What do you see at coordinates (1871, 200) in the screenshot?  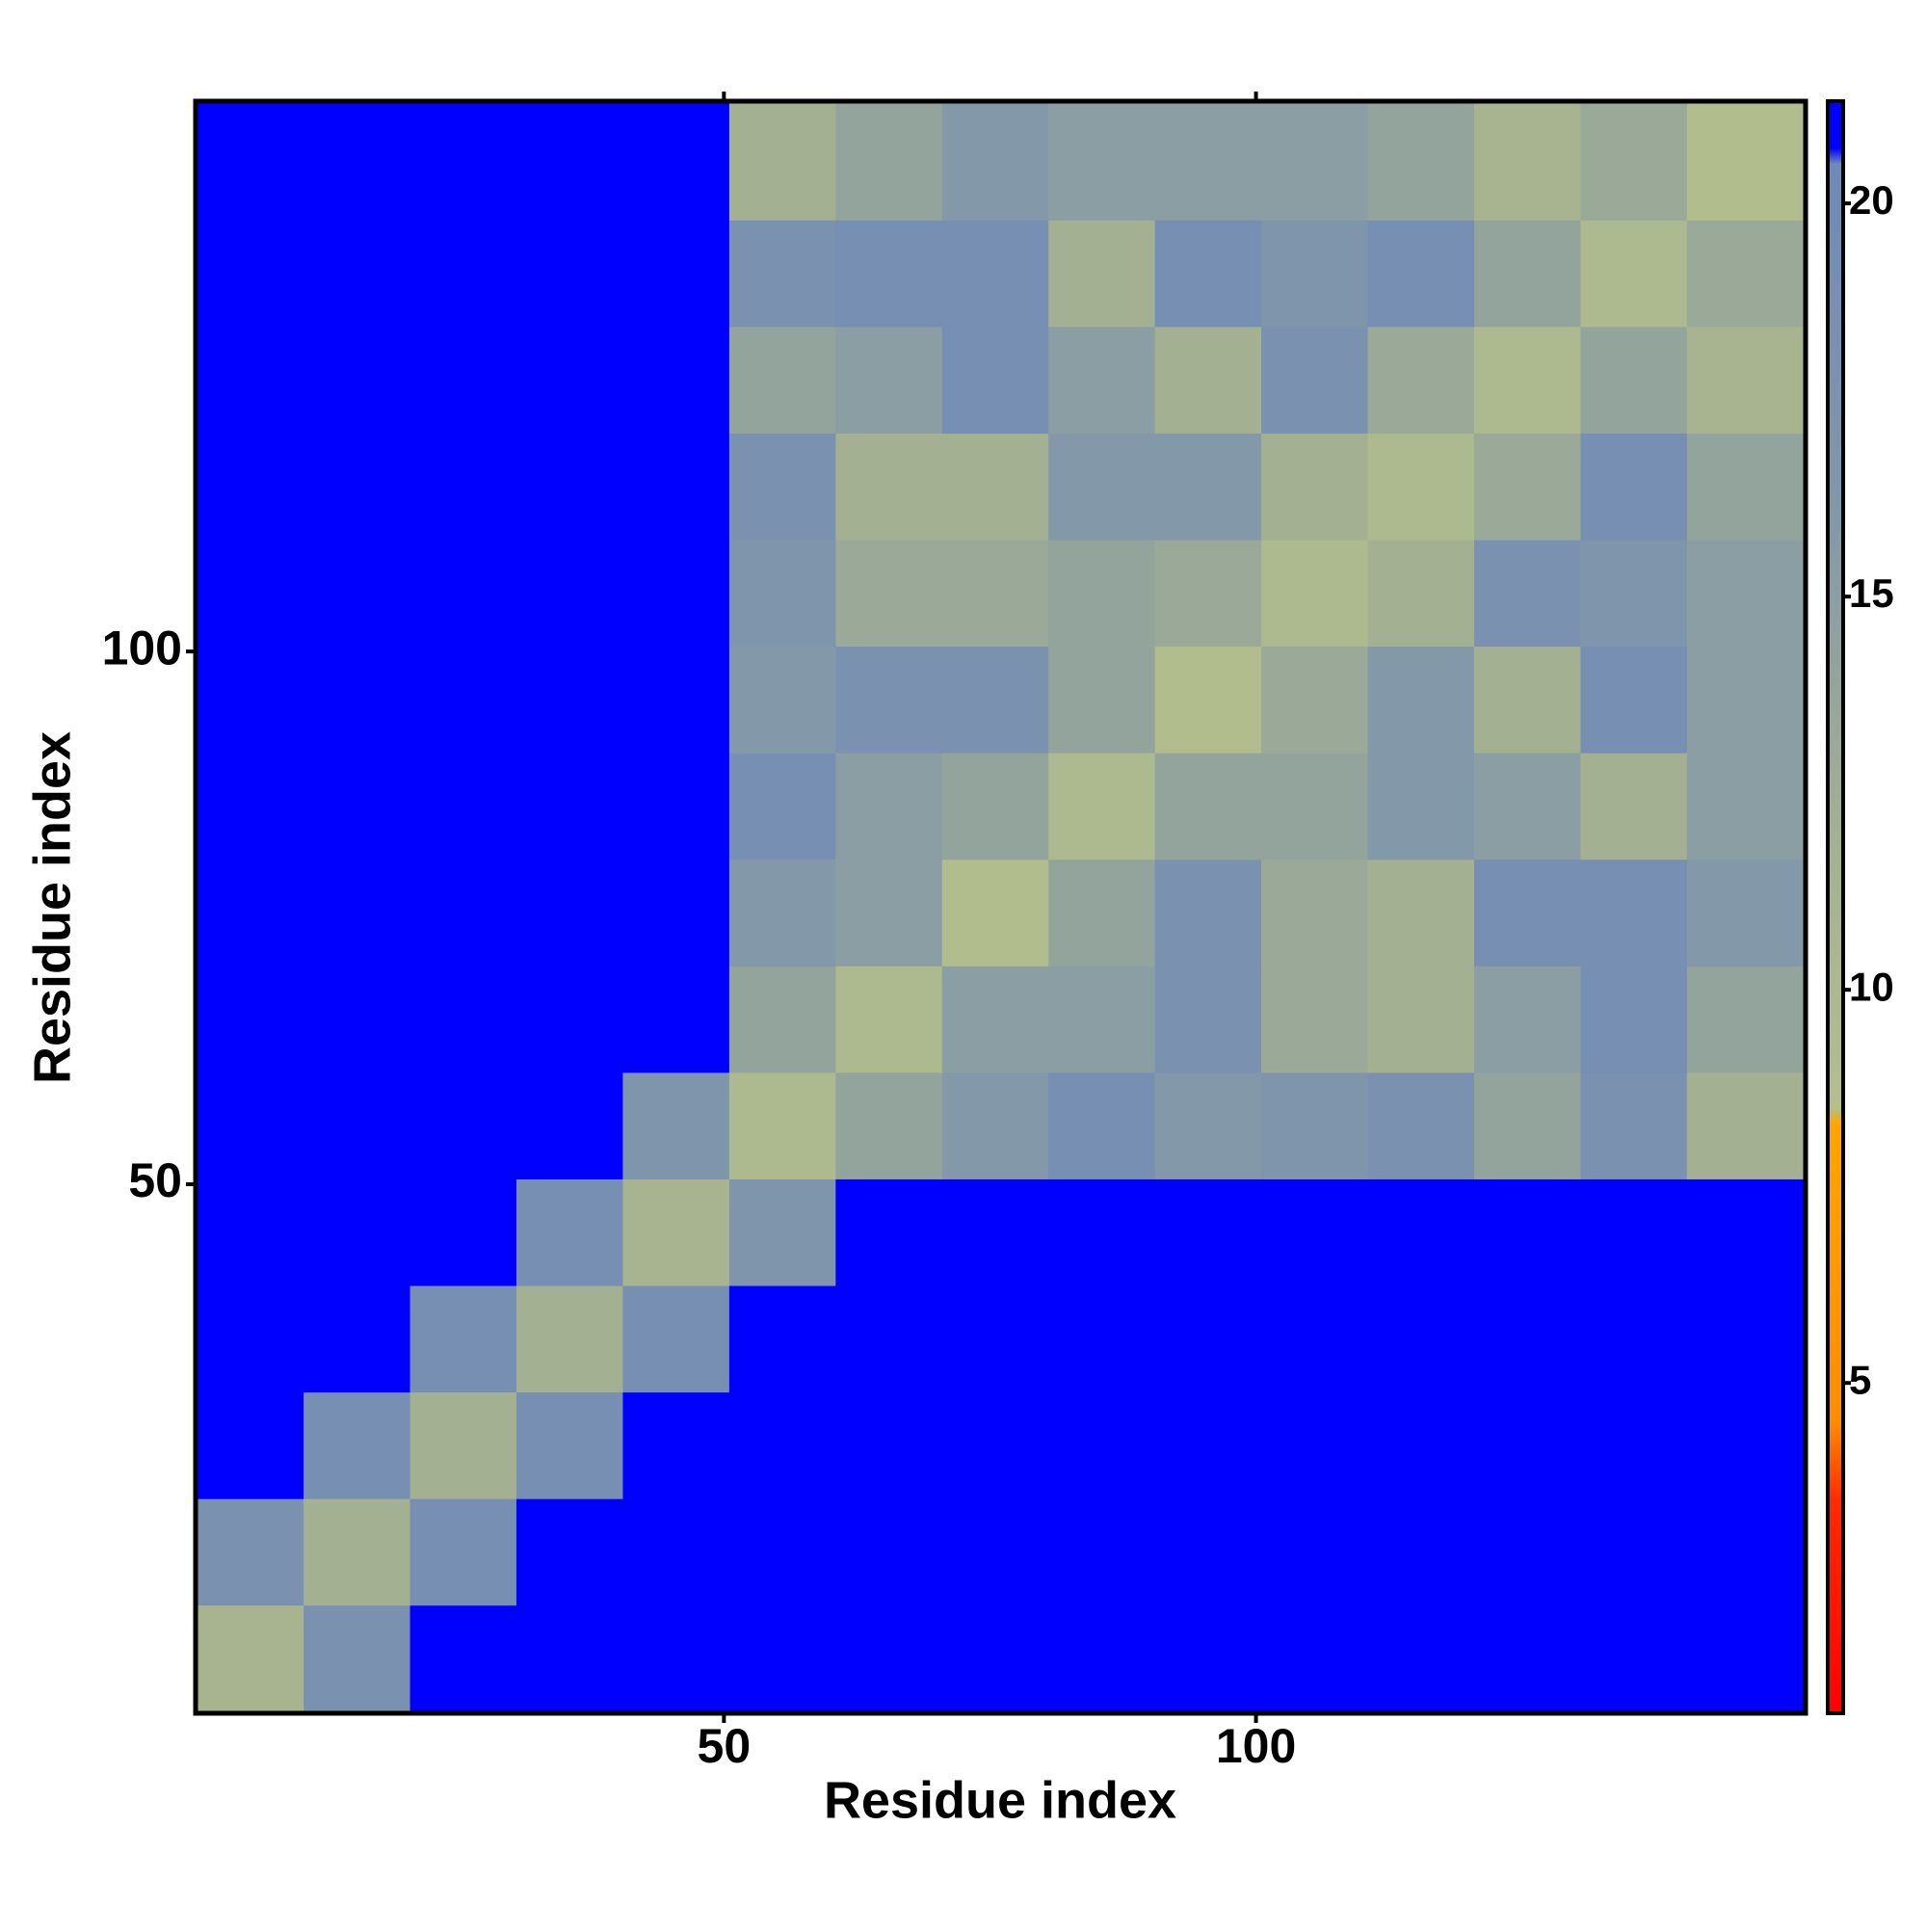 I see `colorbar-tick-label: 20` at bounding box center [1871, 200].